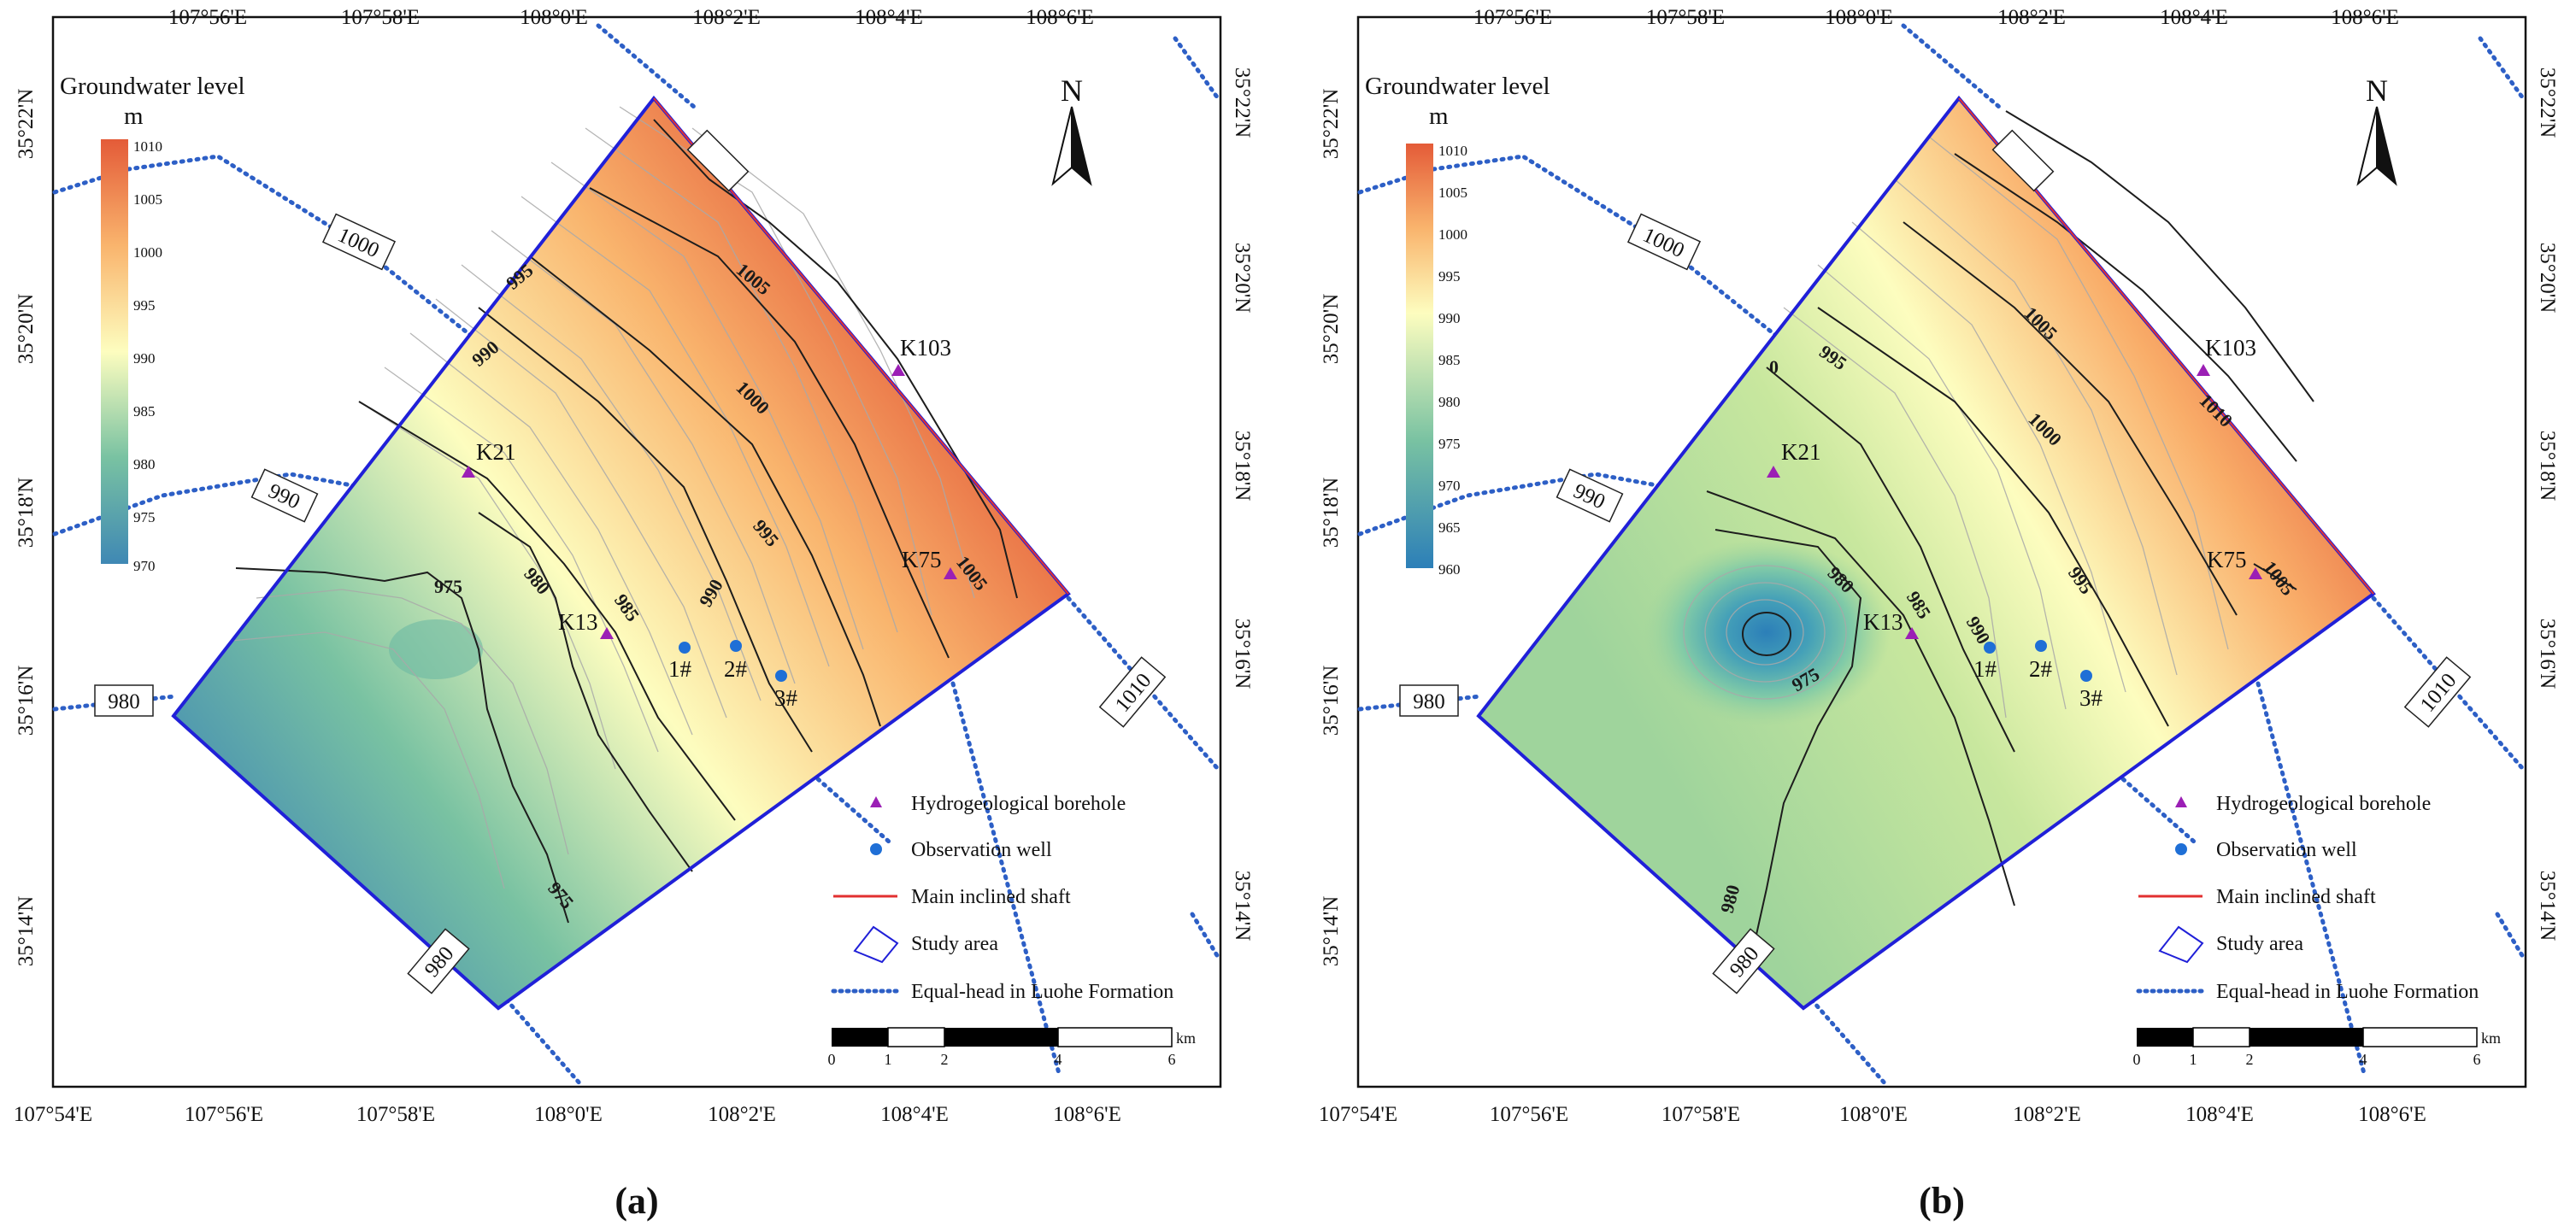 Image resolution: width=2576 pixels, height=1232 pixels. What do you see at coordinates (876, 801) in the screenshot?
I see `legend-borehole-symbol` at bounding box center [876, 801].